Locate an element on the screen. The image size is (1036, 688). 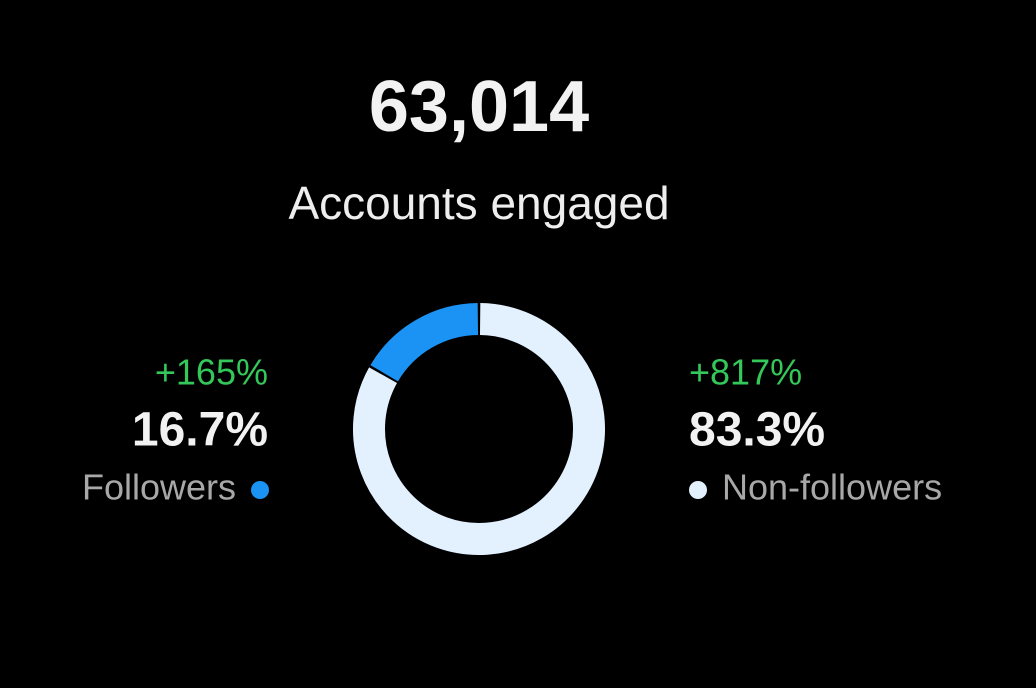
legend-label: Non-followers is located at coordinates (832, 487).